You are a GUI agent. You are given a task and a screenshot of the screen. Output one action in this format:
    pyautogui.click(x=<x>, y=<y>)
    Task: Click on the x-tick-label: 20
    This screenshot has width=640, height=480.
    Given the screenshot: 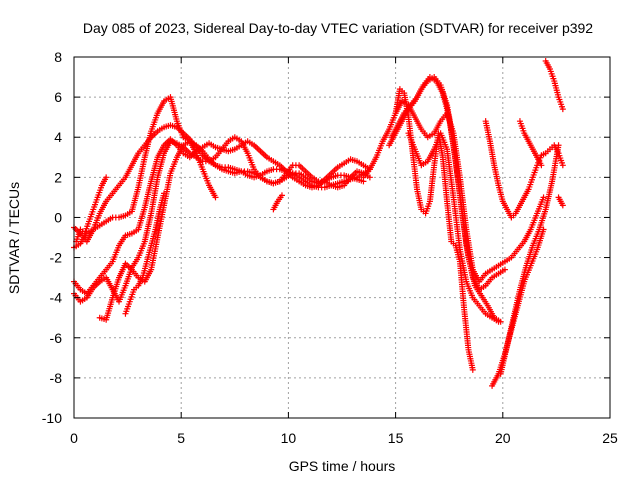 What is the action you would take?
    pyautogui.click(x=503, y=438)
    